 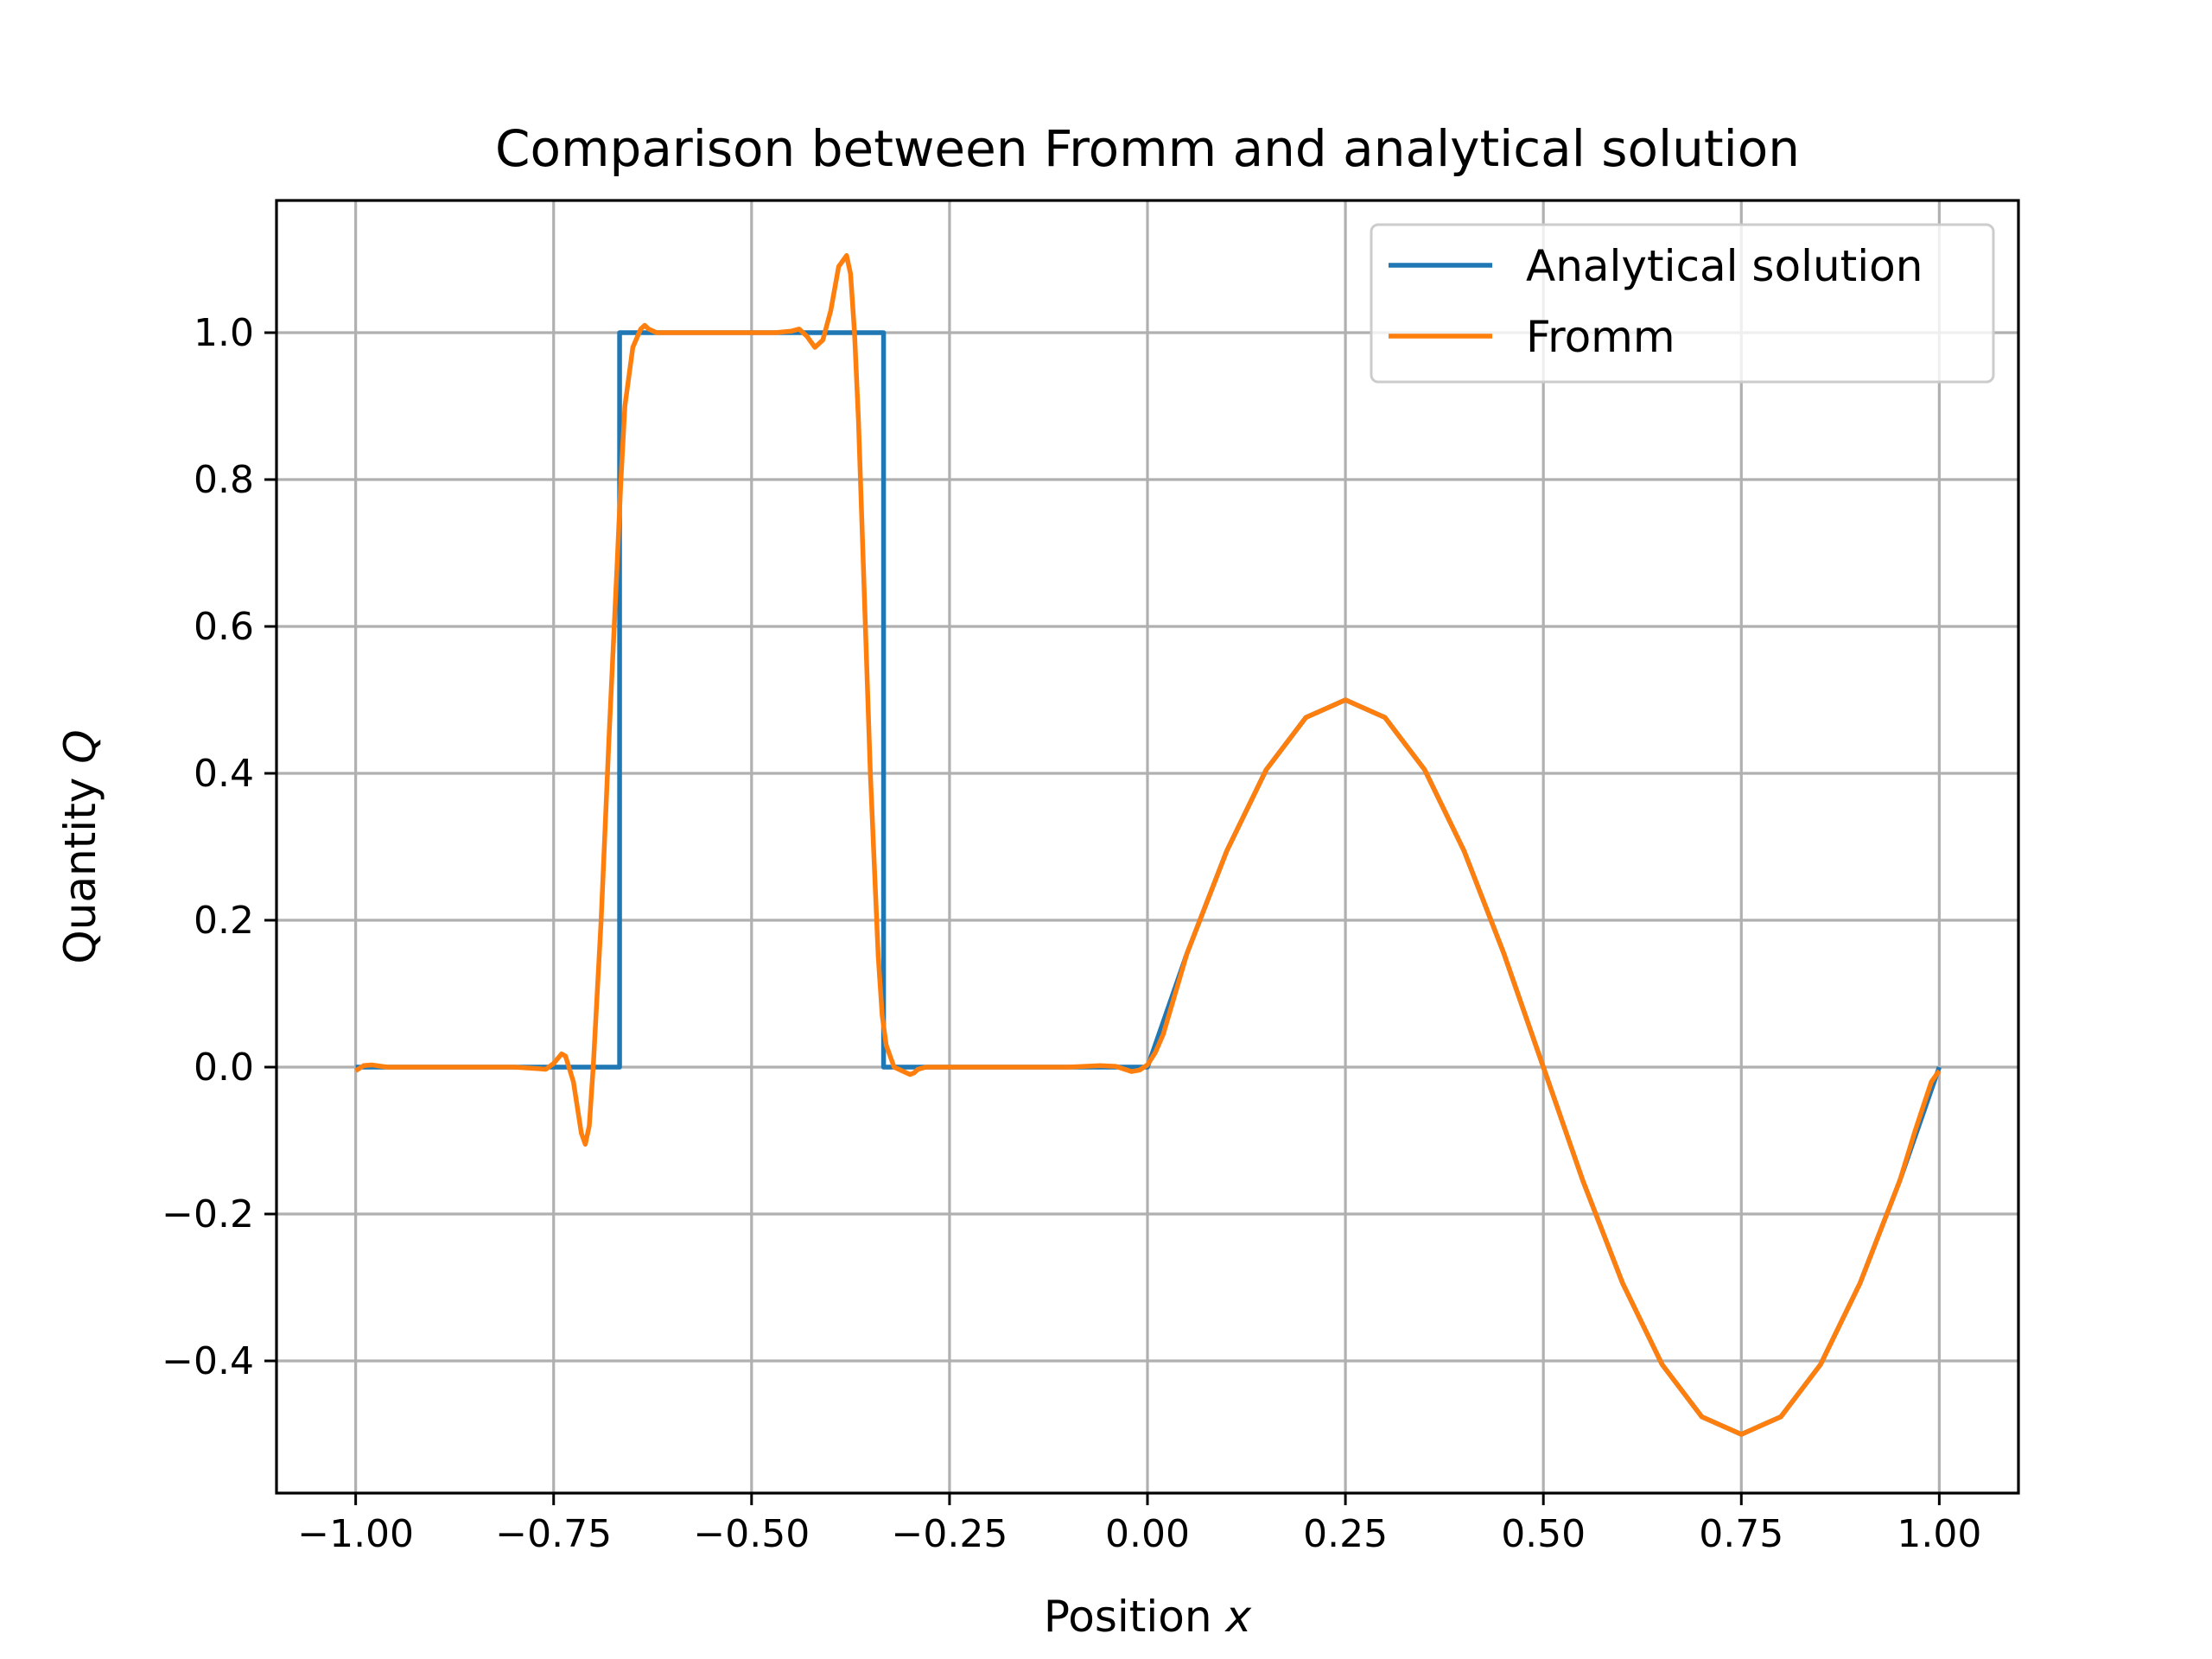 What do you see at coordinates (553, 1534) in the screenshot?
I see `x-tick-label: −0.75` at bounding box center [553, 1534].